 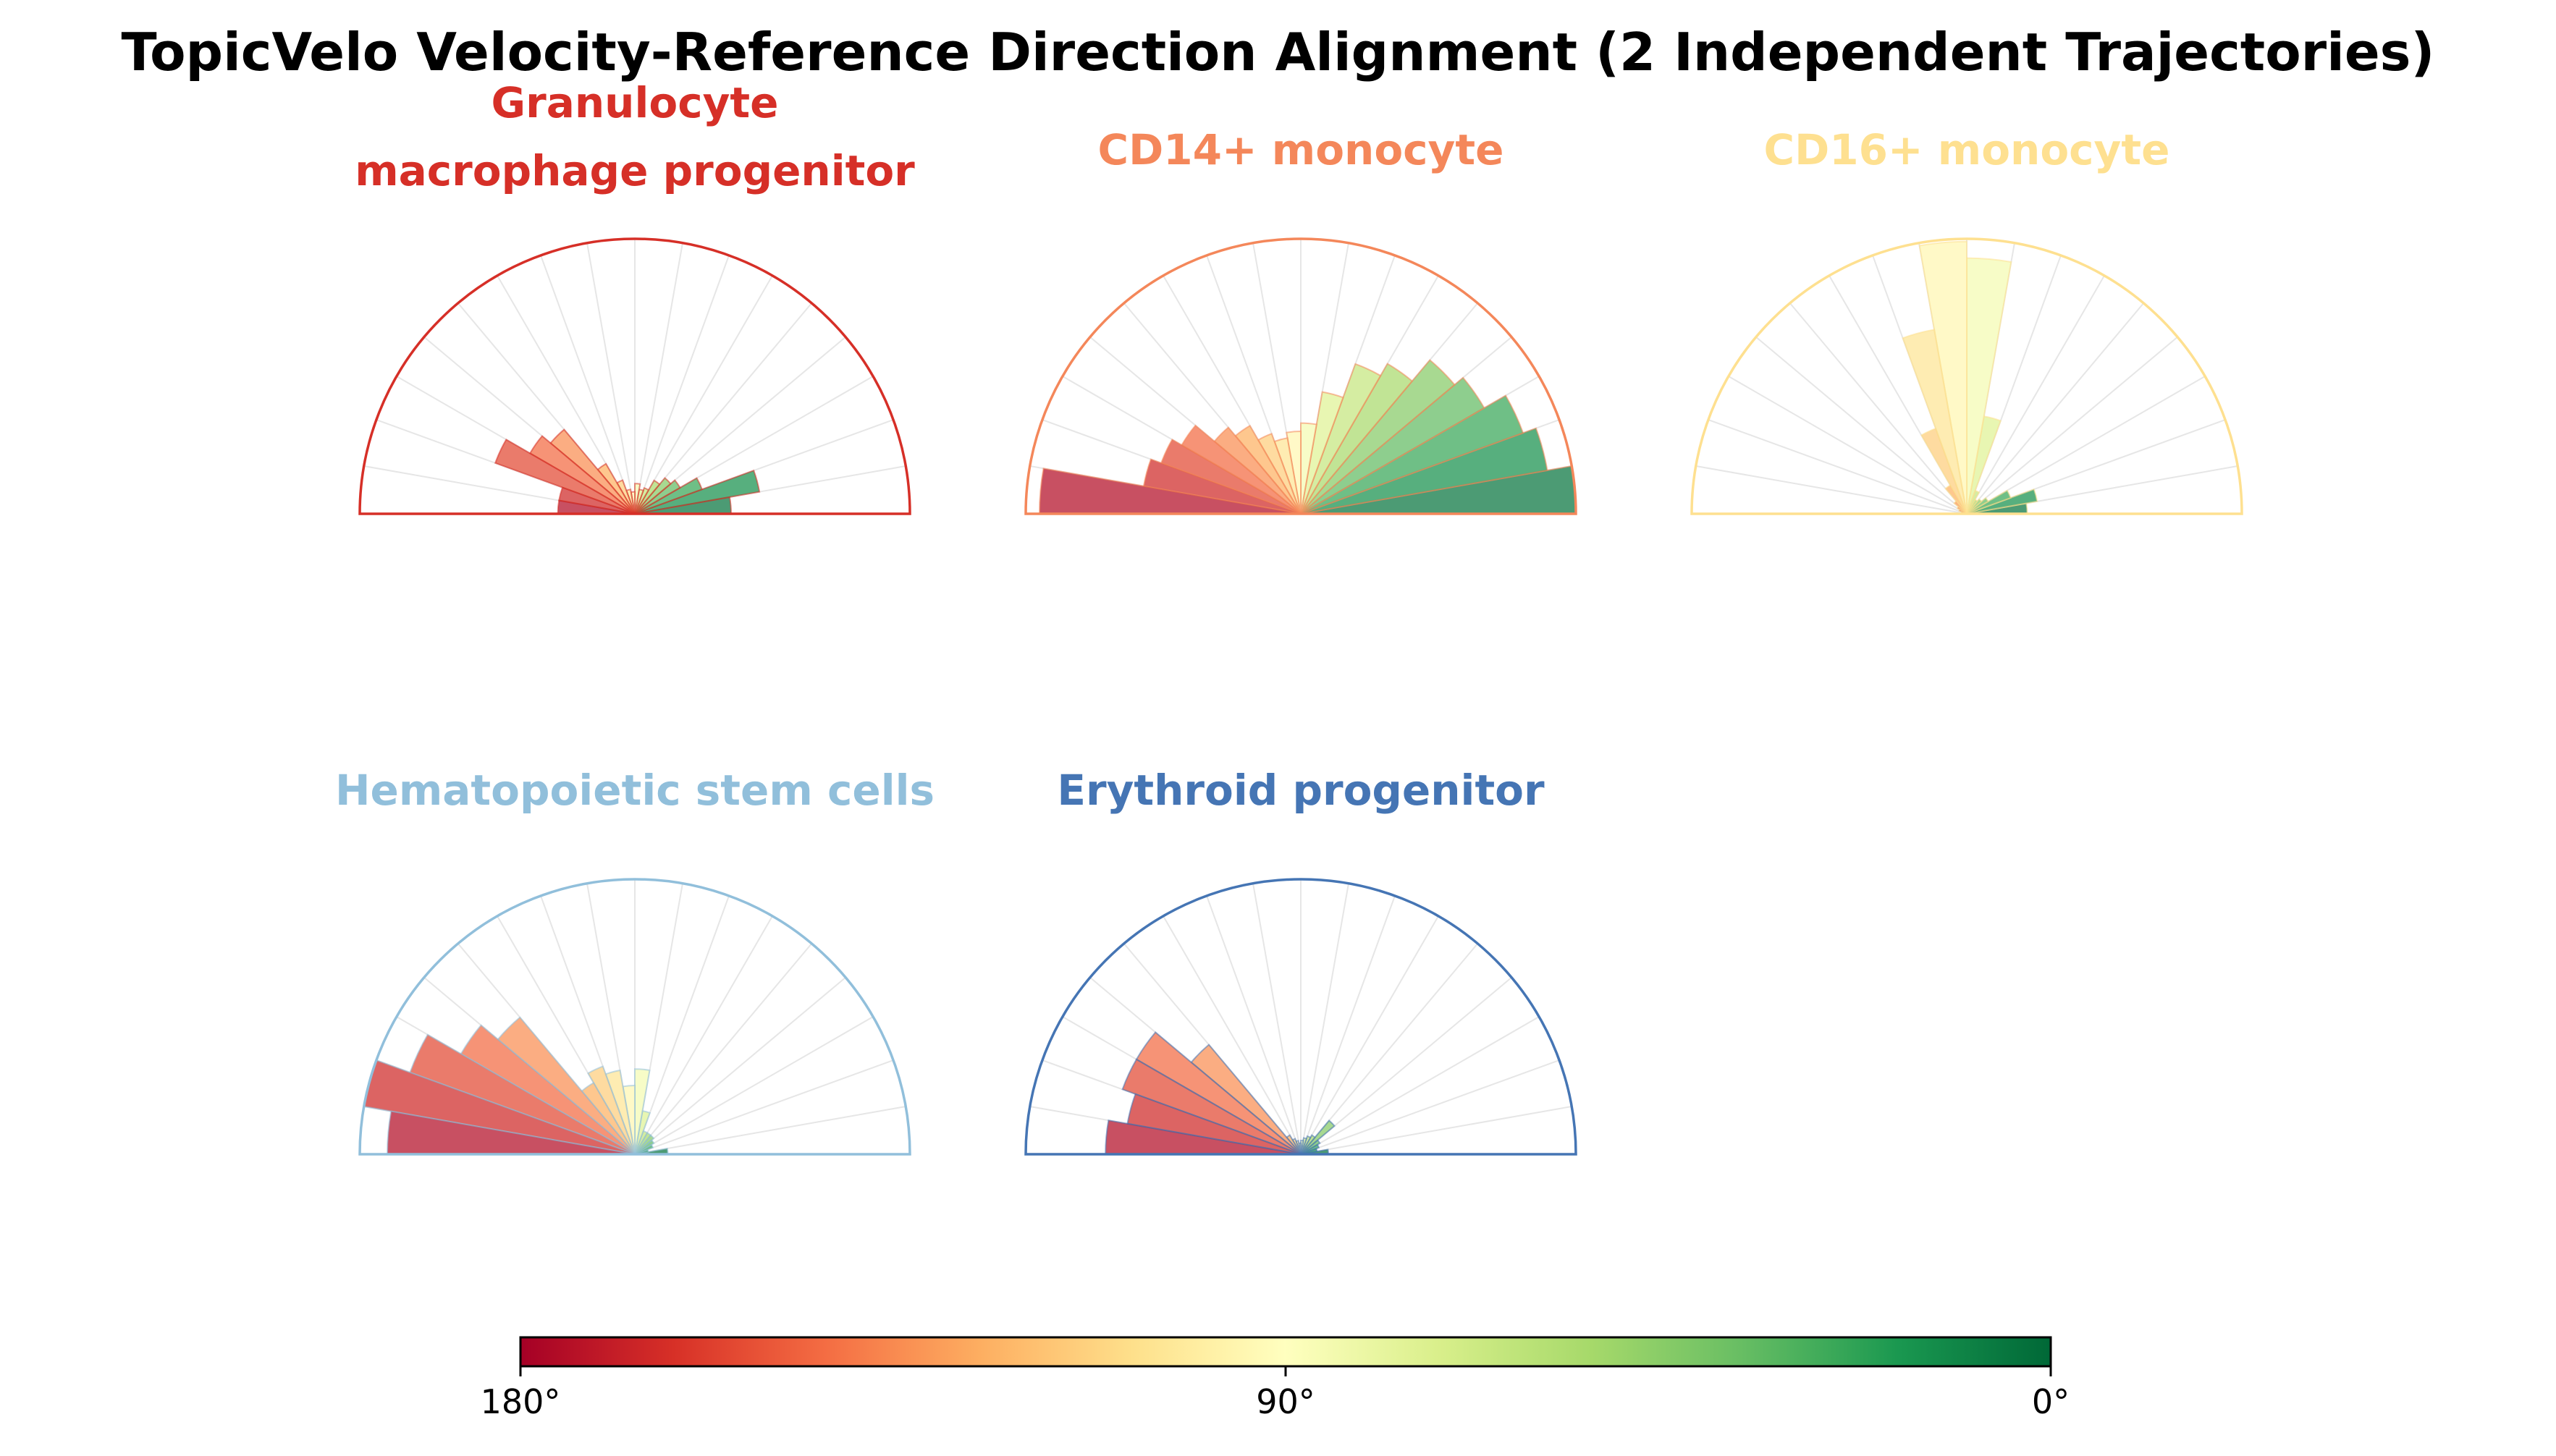 What do you see at coordinates (2050, 1401) in the screenshot?
I see `colorbar-tick-label: 0°` at bounding box center [2050, 1401].